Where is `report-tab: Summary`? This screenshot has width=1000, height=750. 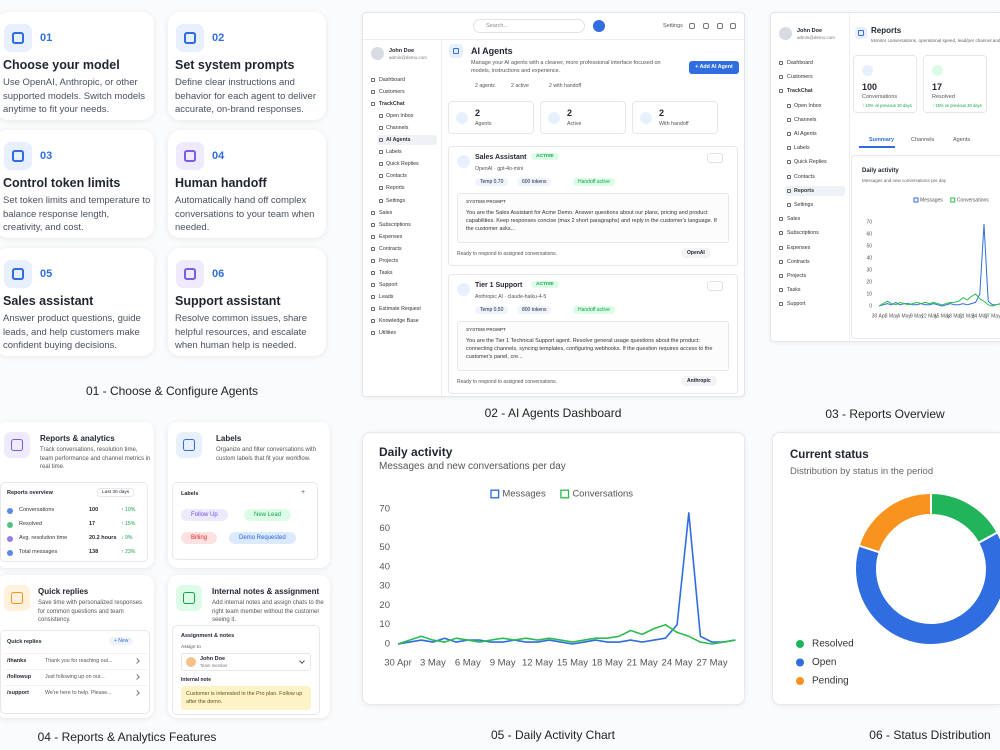
report-tab: Summary is located at coordinates (882, 140).